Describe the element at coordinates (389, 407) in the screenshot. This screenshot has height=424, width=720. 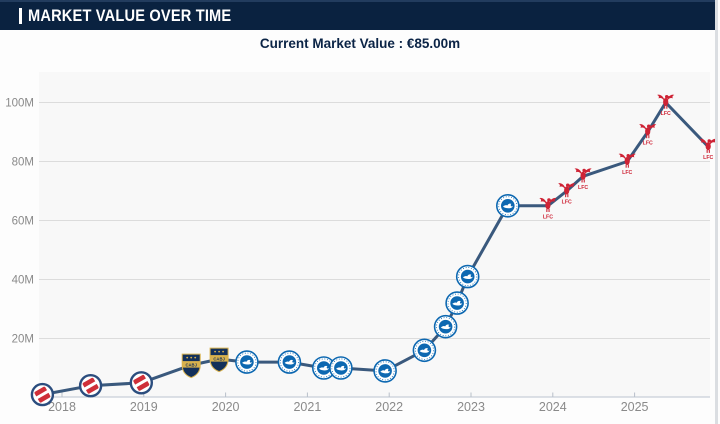
I see `x-axis-label: 2022` at that location.